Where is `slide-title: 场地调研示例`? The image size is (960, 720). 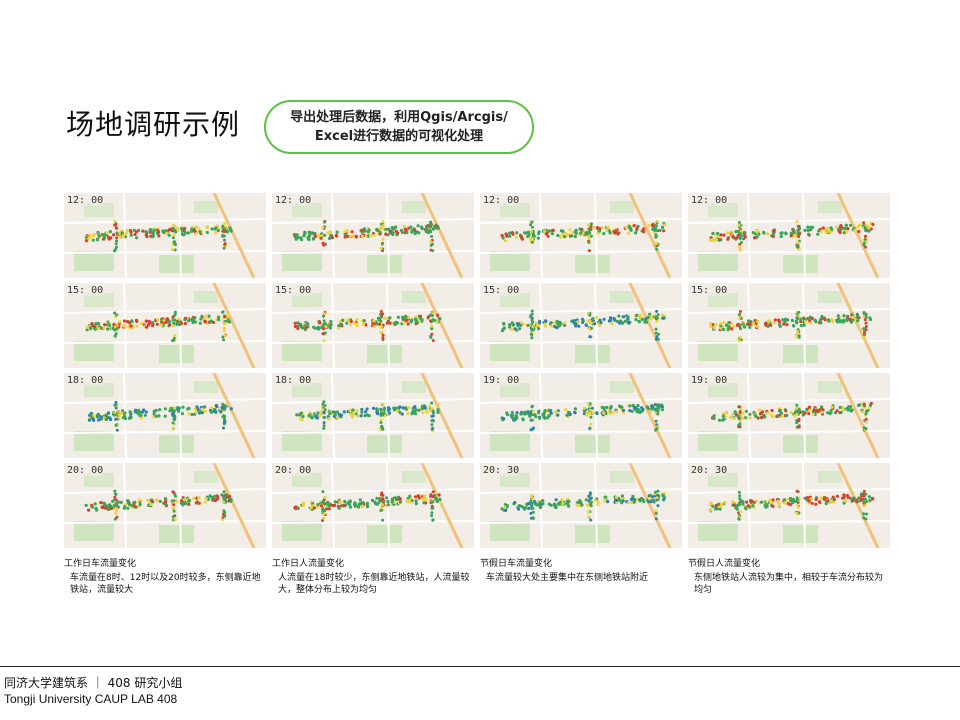 slide-title: 场地调研示例 is located at coordinates (153, 124).